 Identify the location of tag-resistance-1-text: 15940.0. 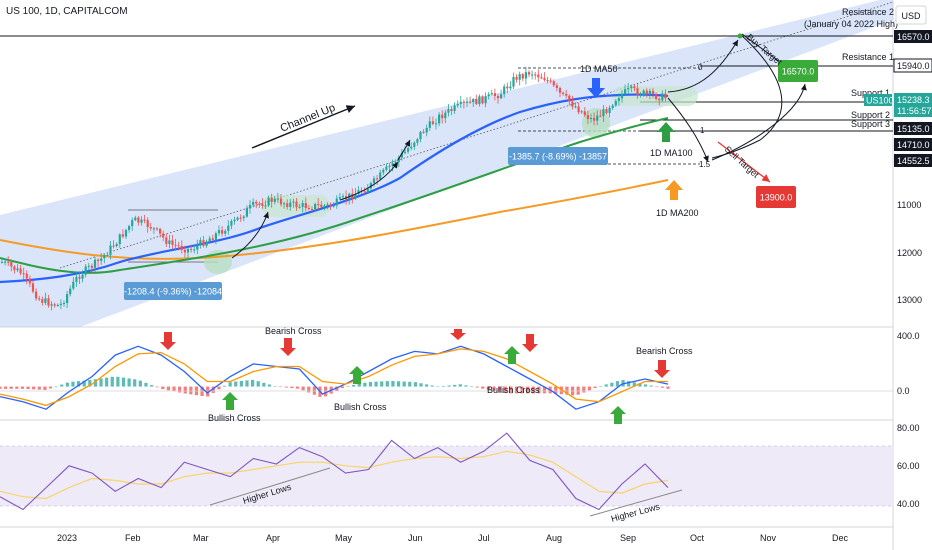
(913, 66).